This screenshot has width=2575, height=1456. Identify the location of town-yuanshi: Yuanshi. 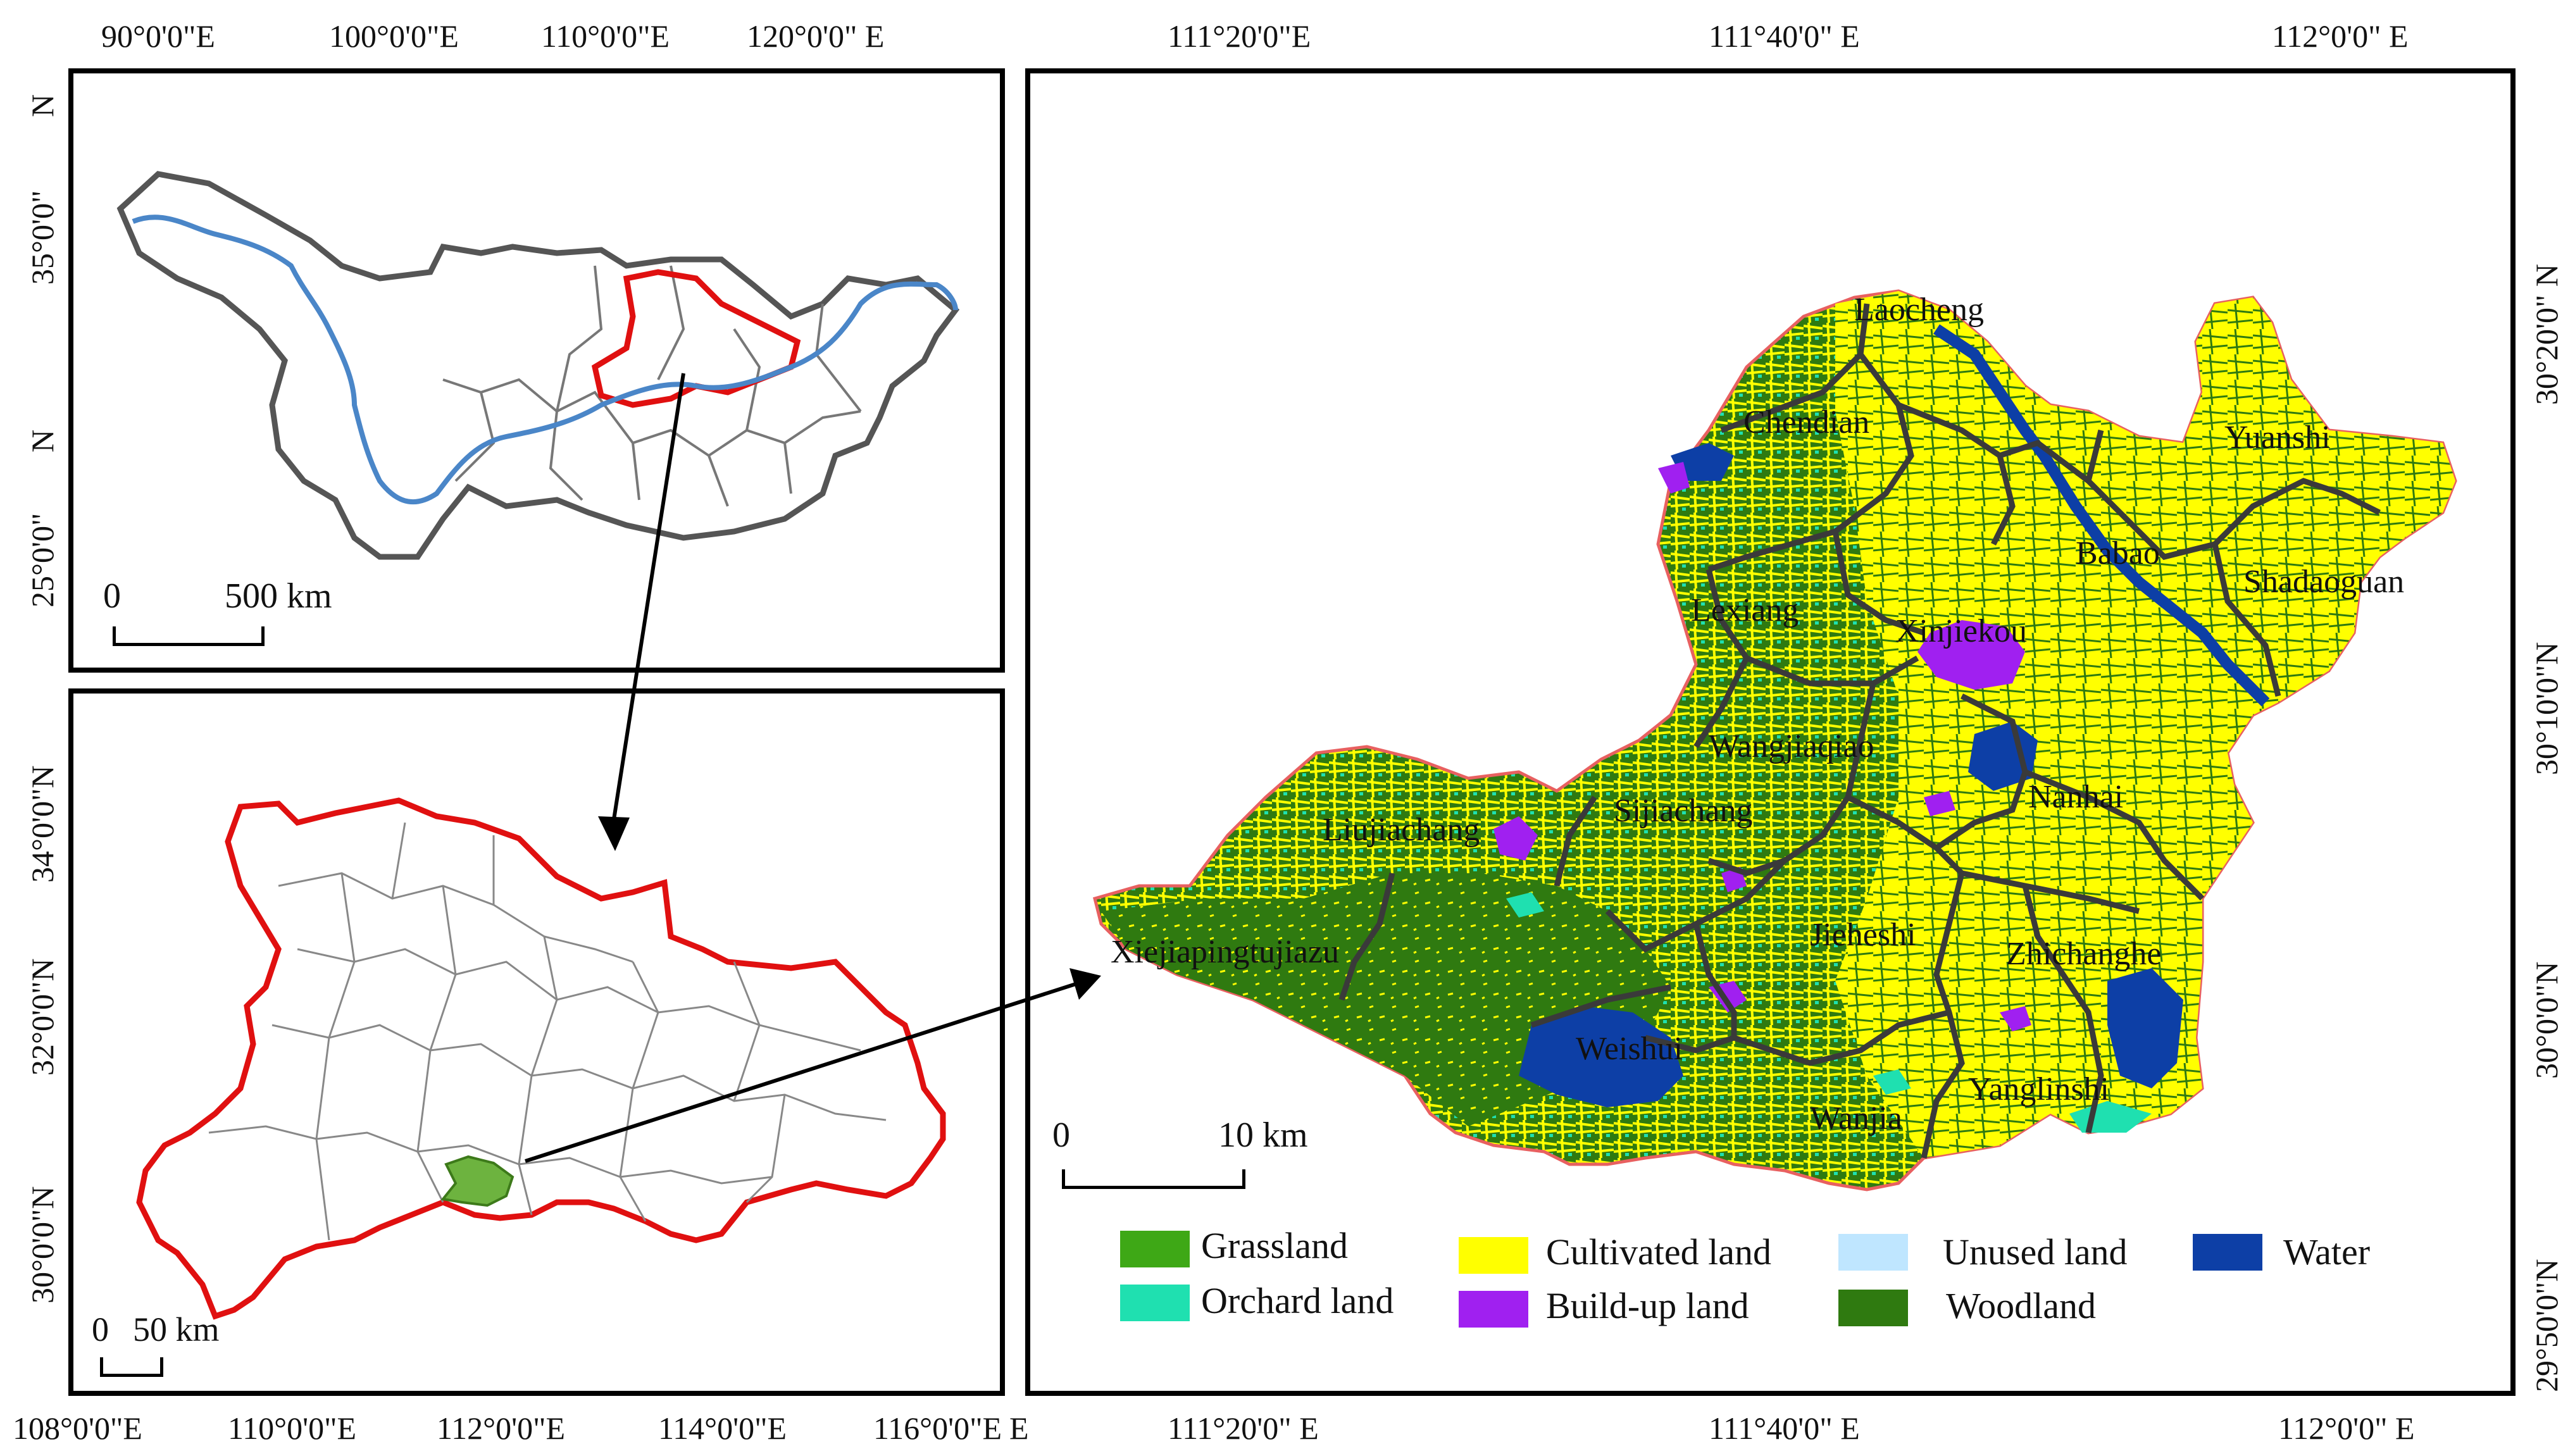
(2277, 438).